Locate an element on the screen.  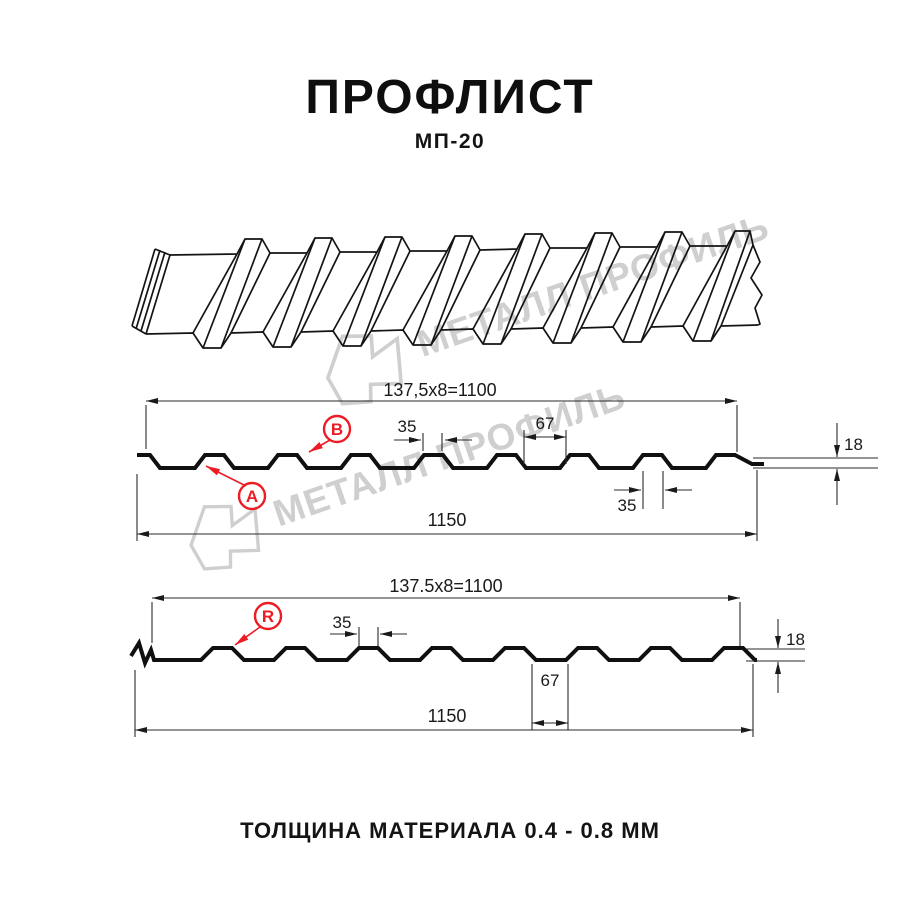
dim-label-rib-top-2: 35 is located at coordinates (342, 622).